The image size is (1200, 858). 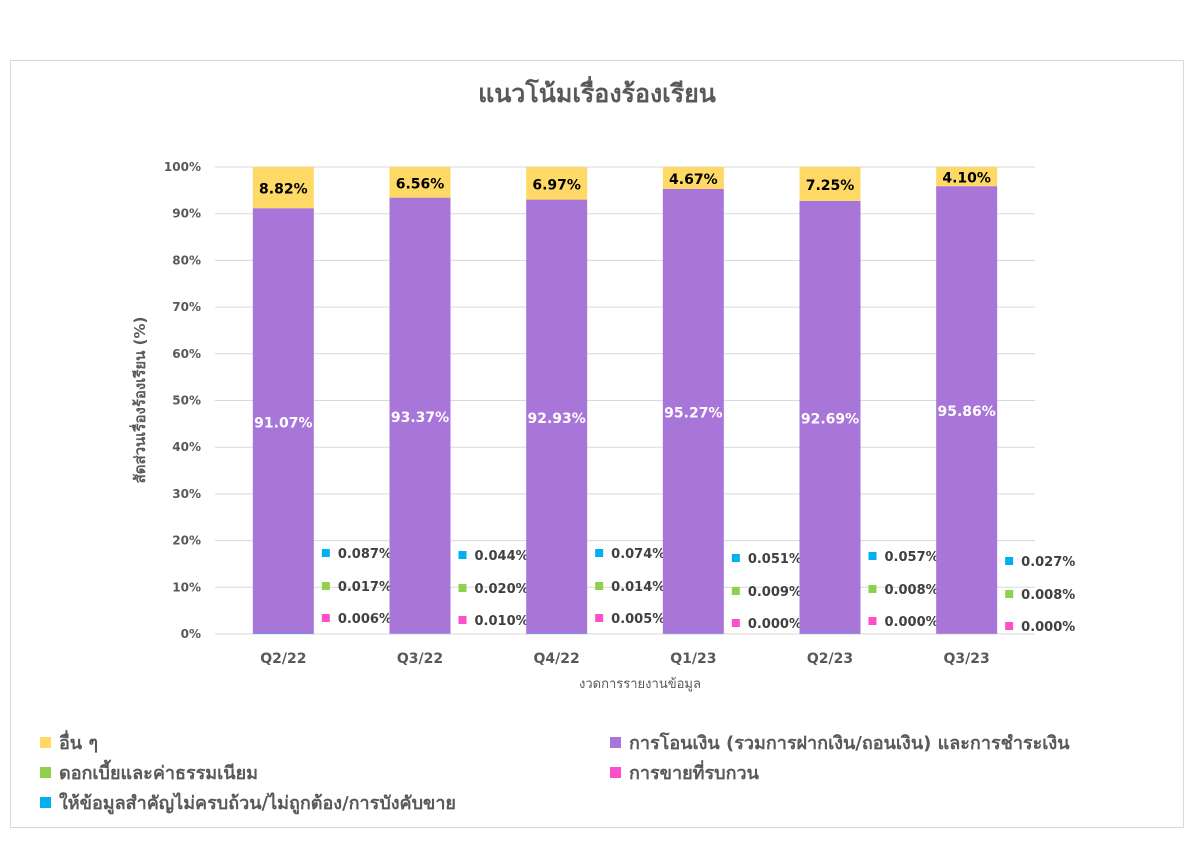 I want to click on data-label: 0.020%, so click(x=502, y=589).